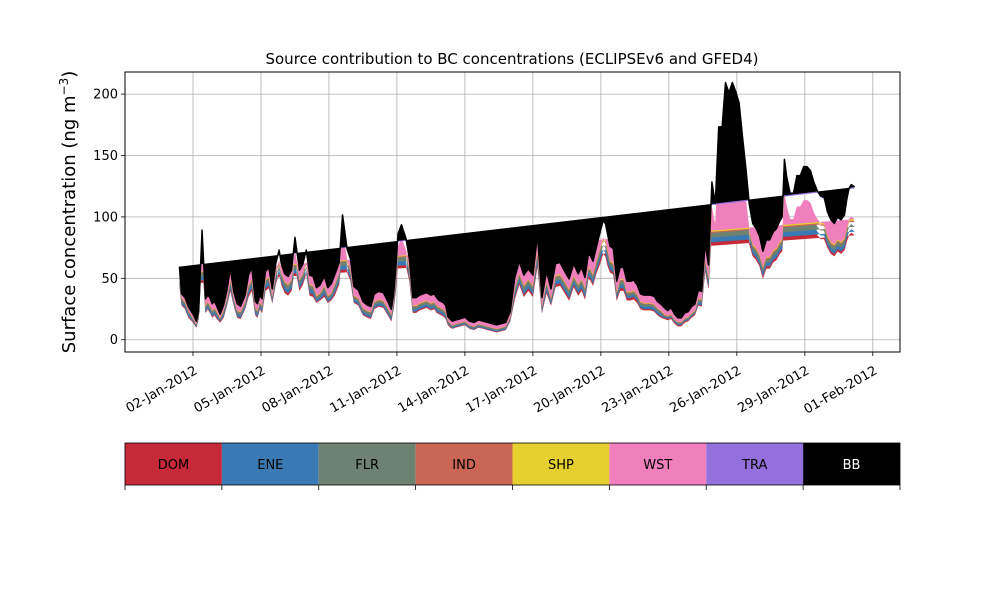 This screenshot has height=600, width=1000. What do you see at coordinates (366, 389) in the screenshot?
I see `x-tick-label: 11-Jan-2012` at bounding box center [366, 389].